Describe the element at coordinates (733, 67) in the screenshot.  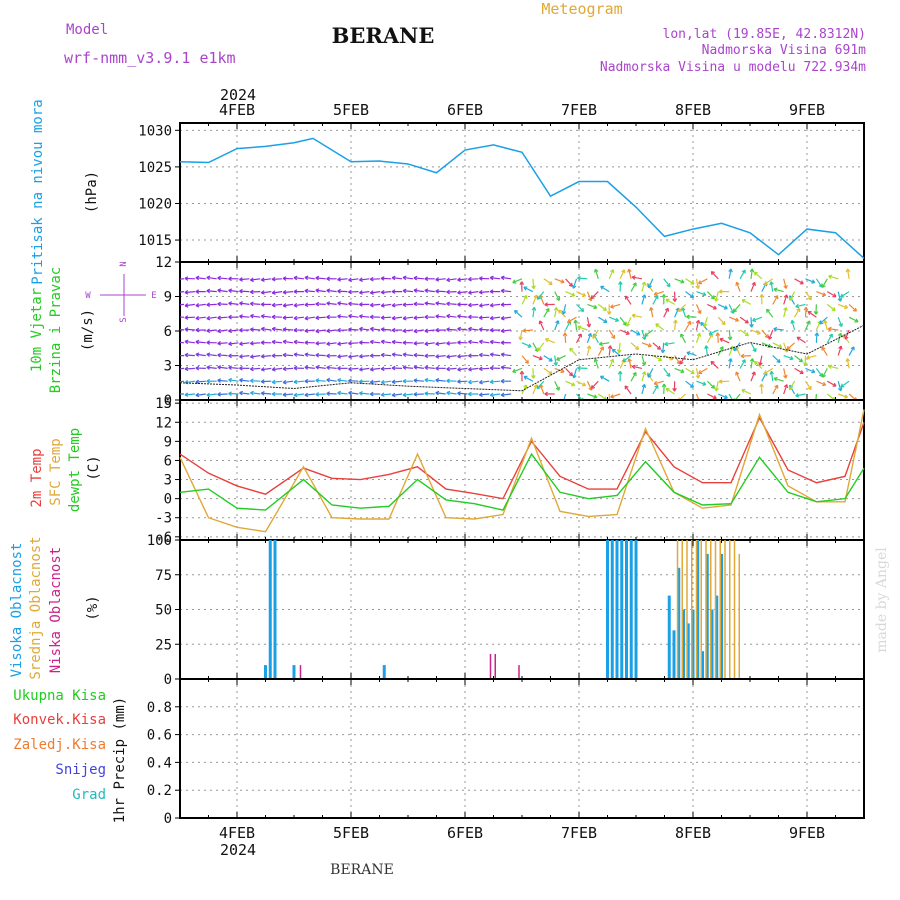
I see `model-elevation-label: Nadmorska Visina u modelu 722.934m` at that location.